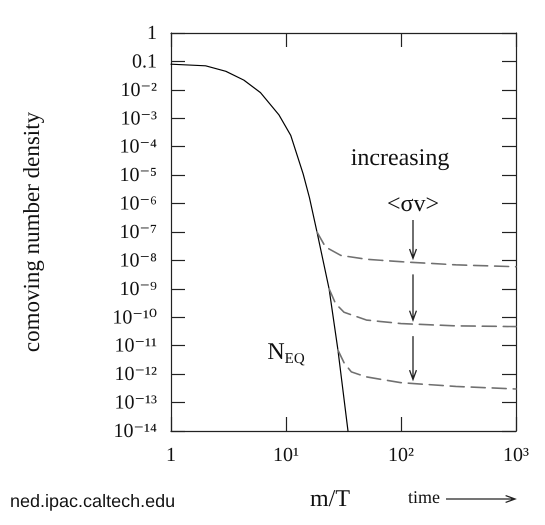  I want to click on y-tick-label: 1, so click(152, 33).